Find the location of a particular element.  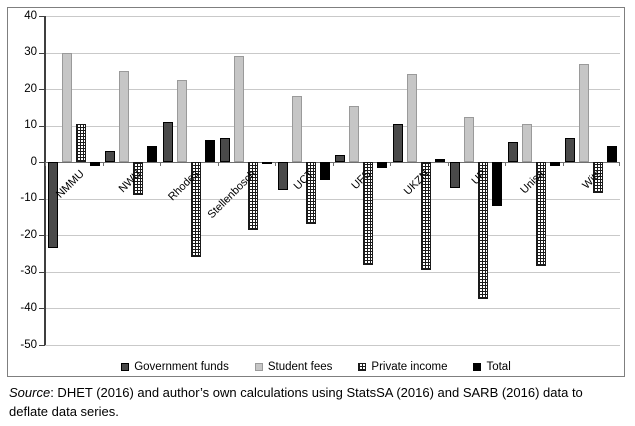

y-axis-tick-label: 40 is located at coordinates (30, 15).